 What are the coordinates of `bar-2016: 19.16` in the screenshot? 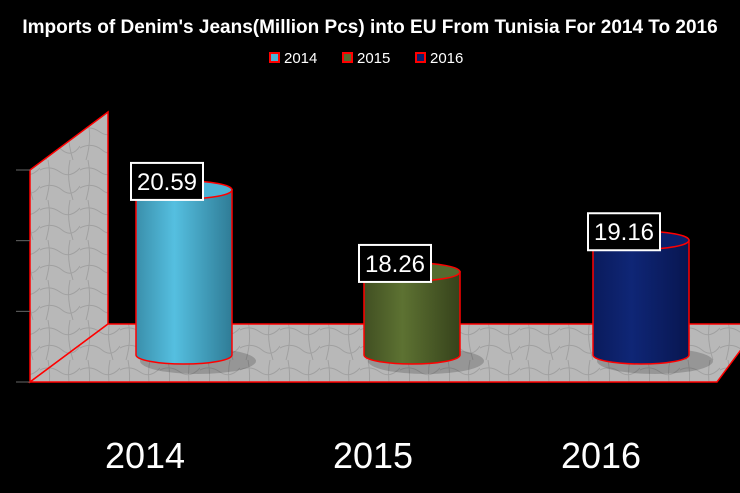 It's located at (650, 293).